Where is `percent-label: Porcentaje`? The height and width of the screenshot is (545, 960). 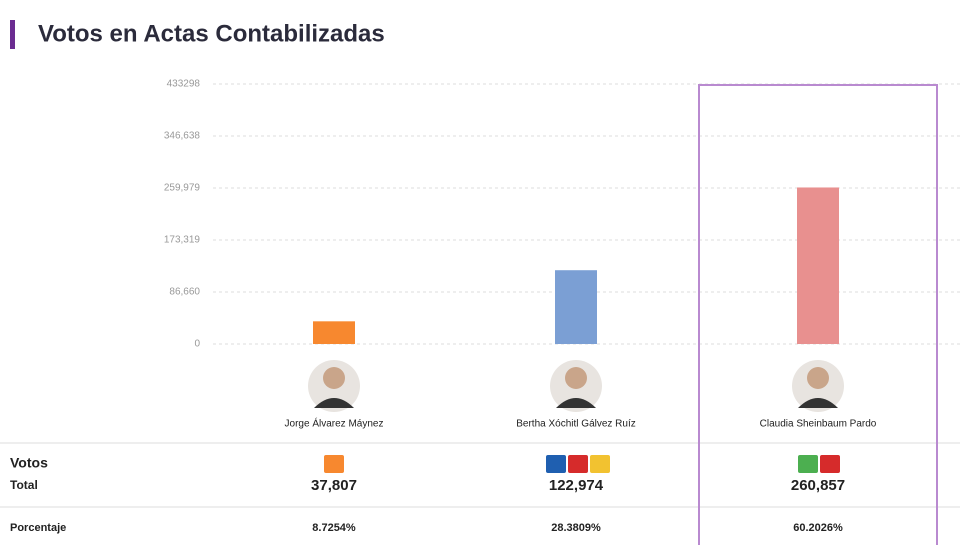 percent-label: Porcentaje is located at coordinates (38, 528).